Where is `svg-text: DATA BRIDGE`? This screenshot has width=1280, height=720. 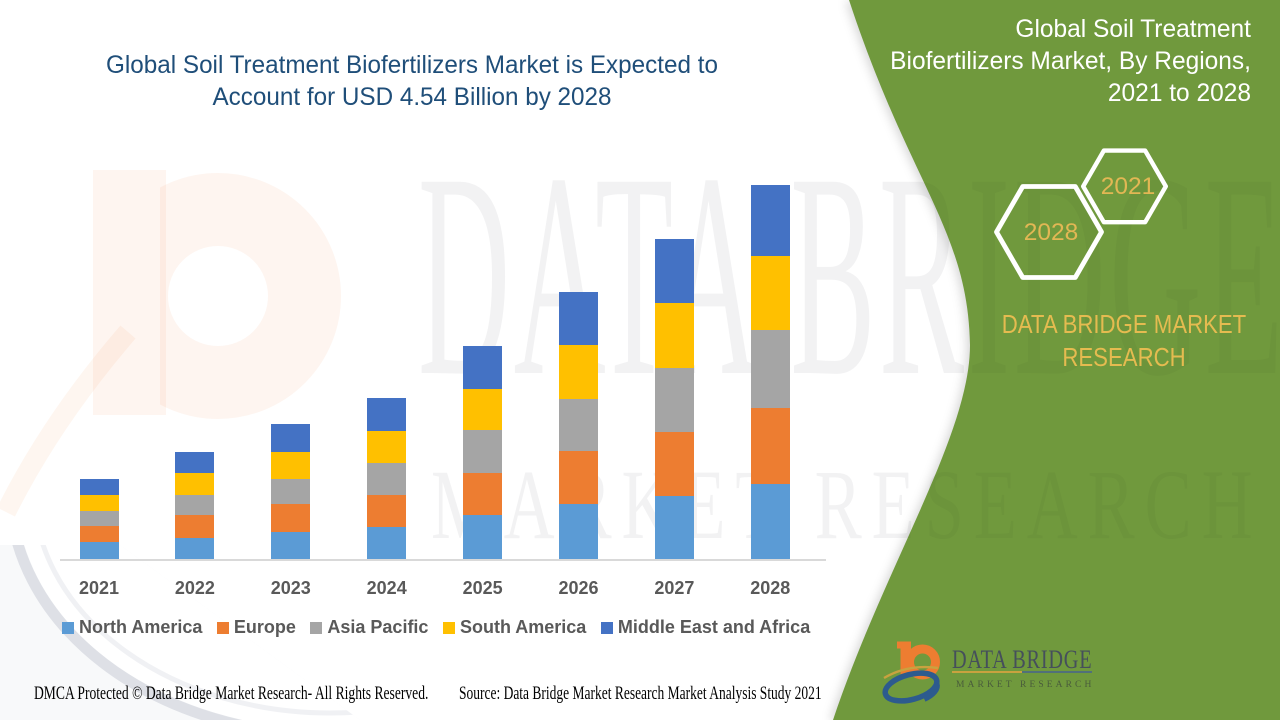
svg-text: DATA BRIDGE is located at coordinates (1022, 660).